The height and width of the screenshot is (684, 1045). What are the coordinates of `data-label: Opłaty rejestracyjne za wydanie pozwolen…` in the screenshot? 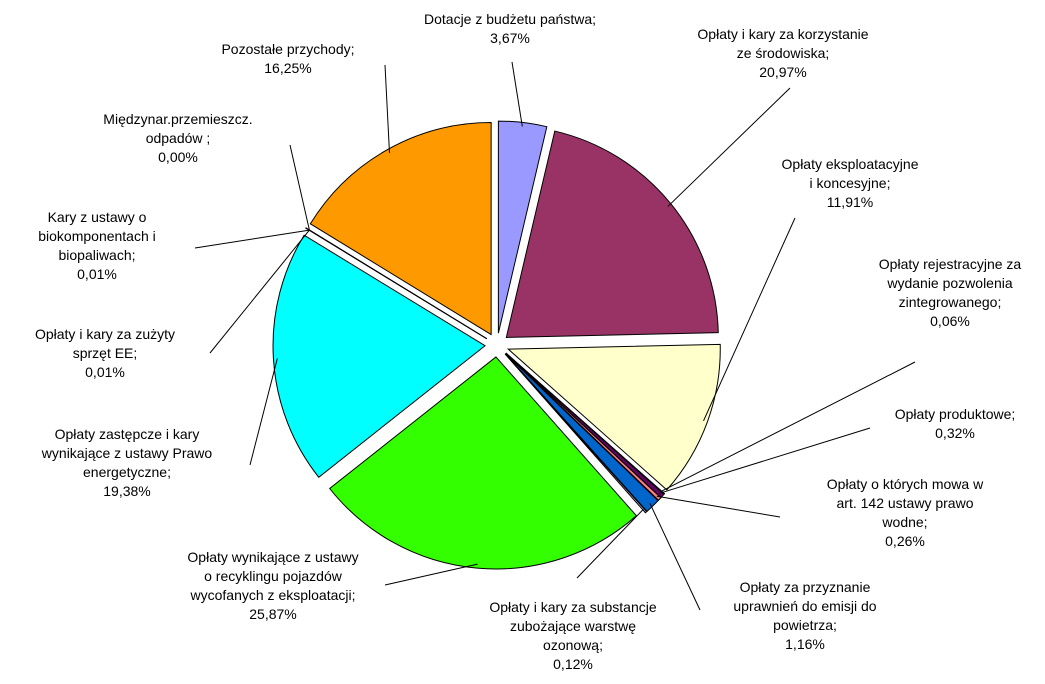 It's located at (937, 293).